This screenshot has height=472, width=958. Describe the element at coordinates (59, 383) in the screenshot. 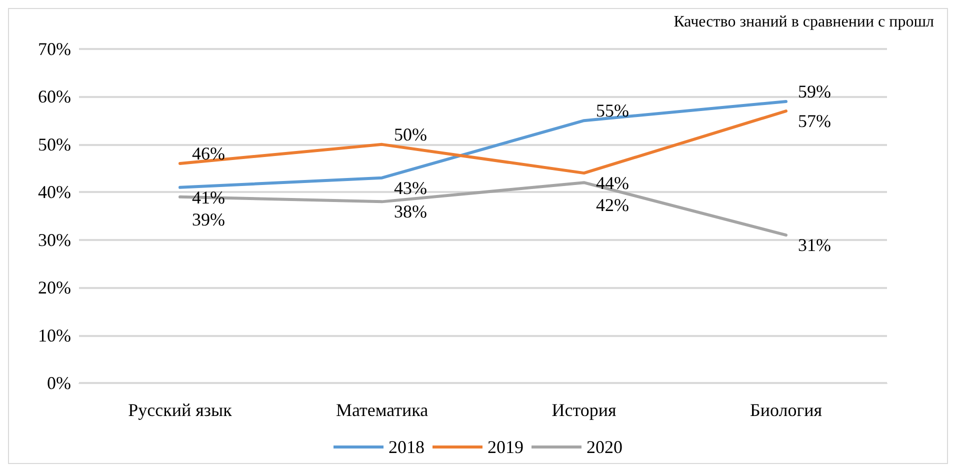

I see `y-tick-label: 0%` at that location.